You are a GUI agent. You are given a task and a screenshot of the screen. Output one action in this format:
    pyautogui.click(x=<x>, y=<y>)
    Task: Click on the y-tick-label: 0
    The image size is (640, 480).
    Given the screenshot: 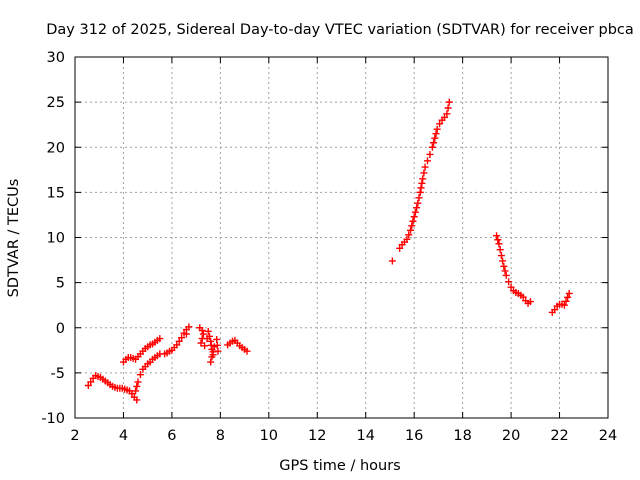 What is the action you would take?
    pyautogui.click(x=60, y=329)
    